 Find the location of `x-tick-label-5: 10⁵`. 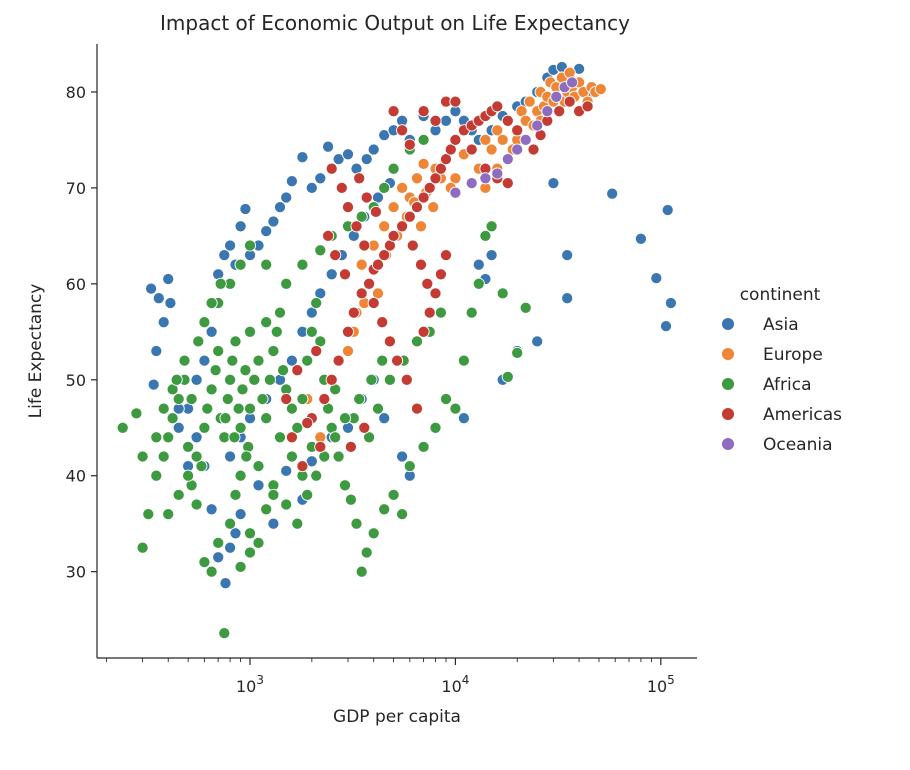

x-tick-label-5: 10⁵ is located at coordinates (661, 684).